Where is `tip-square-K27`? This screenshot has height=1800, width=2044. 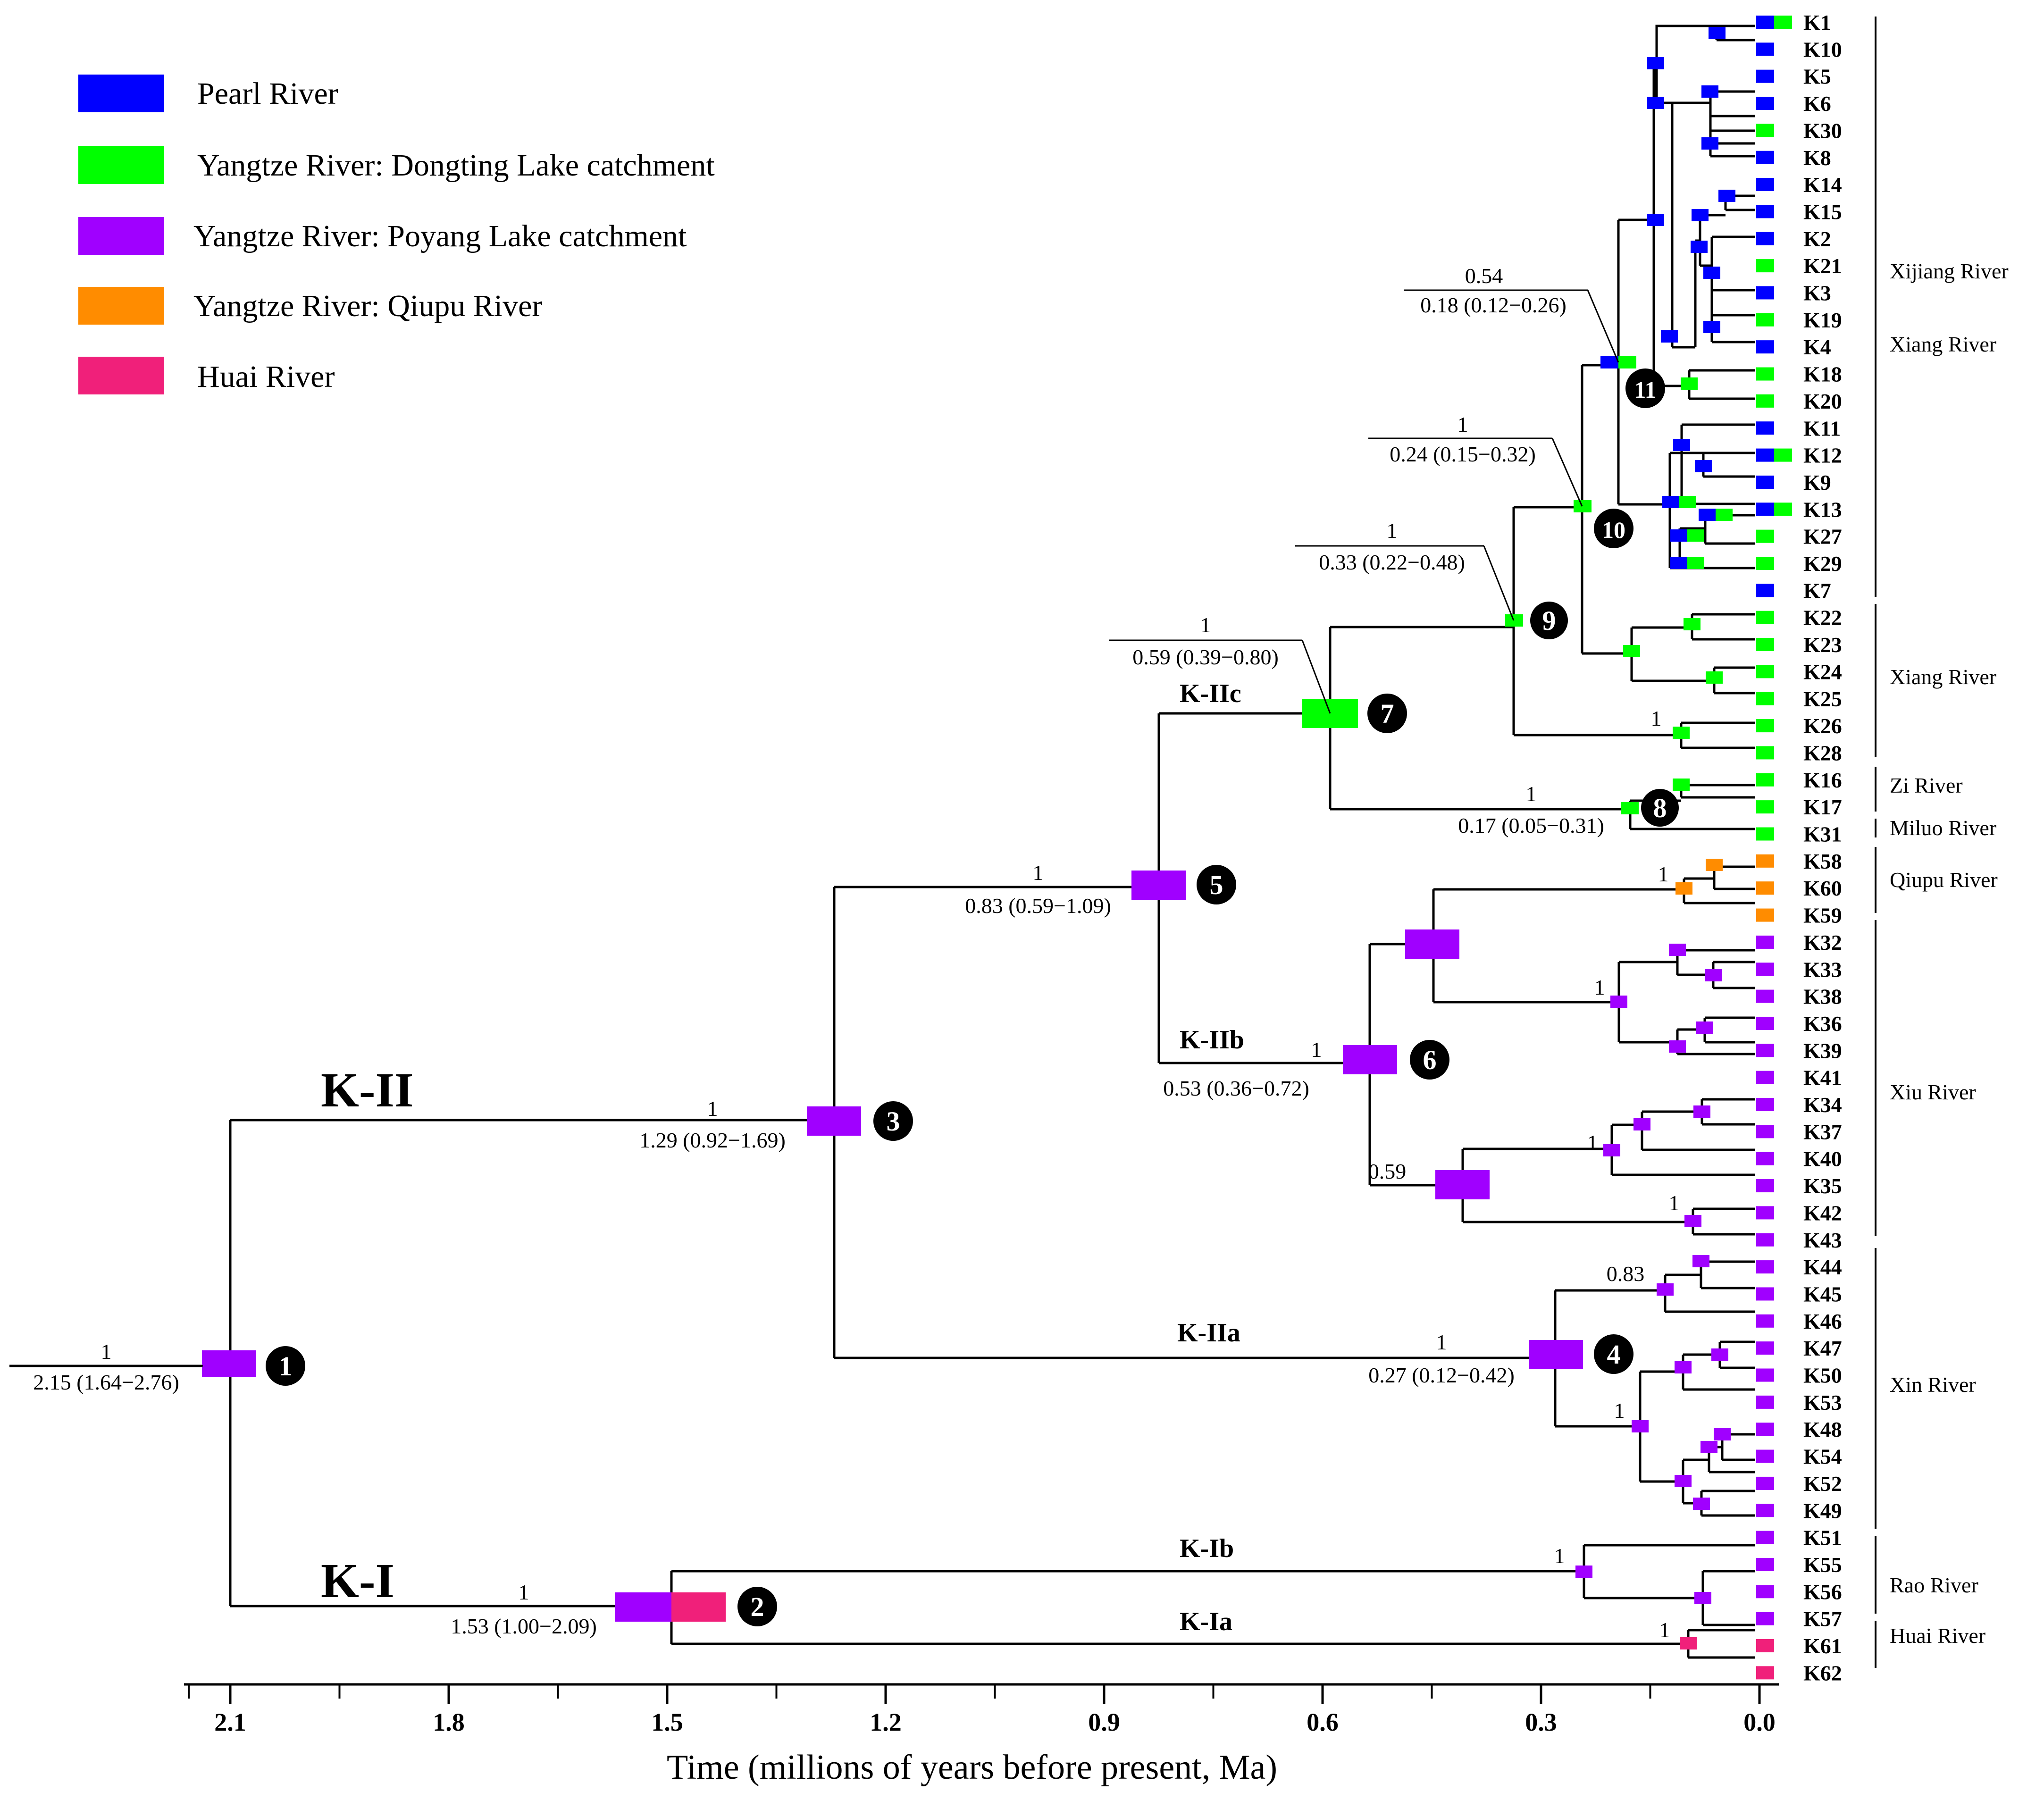 tip-square-K27 is located at coordinates (1765, 536).